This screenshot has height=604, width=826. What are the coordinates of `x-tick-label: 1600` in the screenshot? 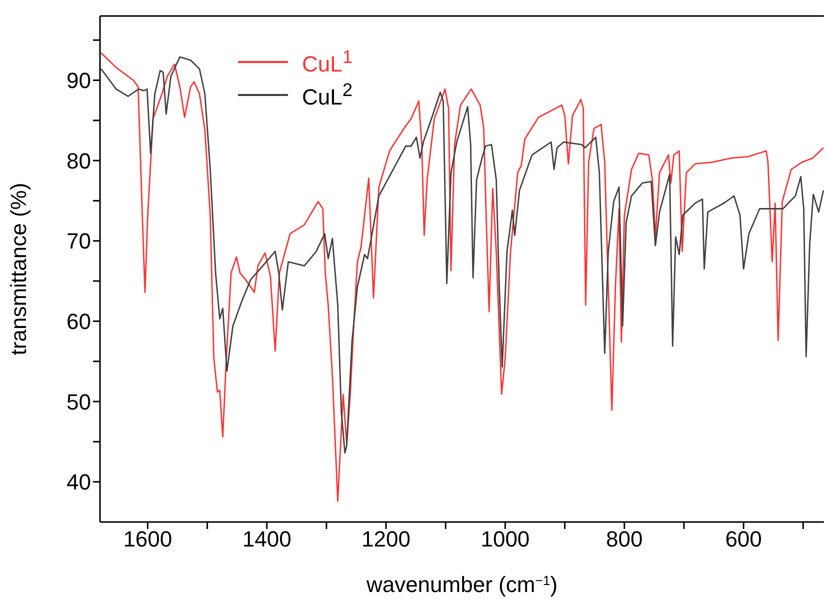 It's located at (147, 539).